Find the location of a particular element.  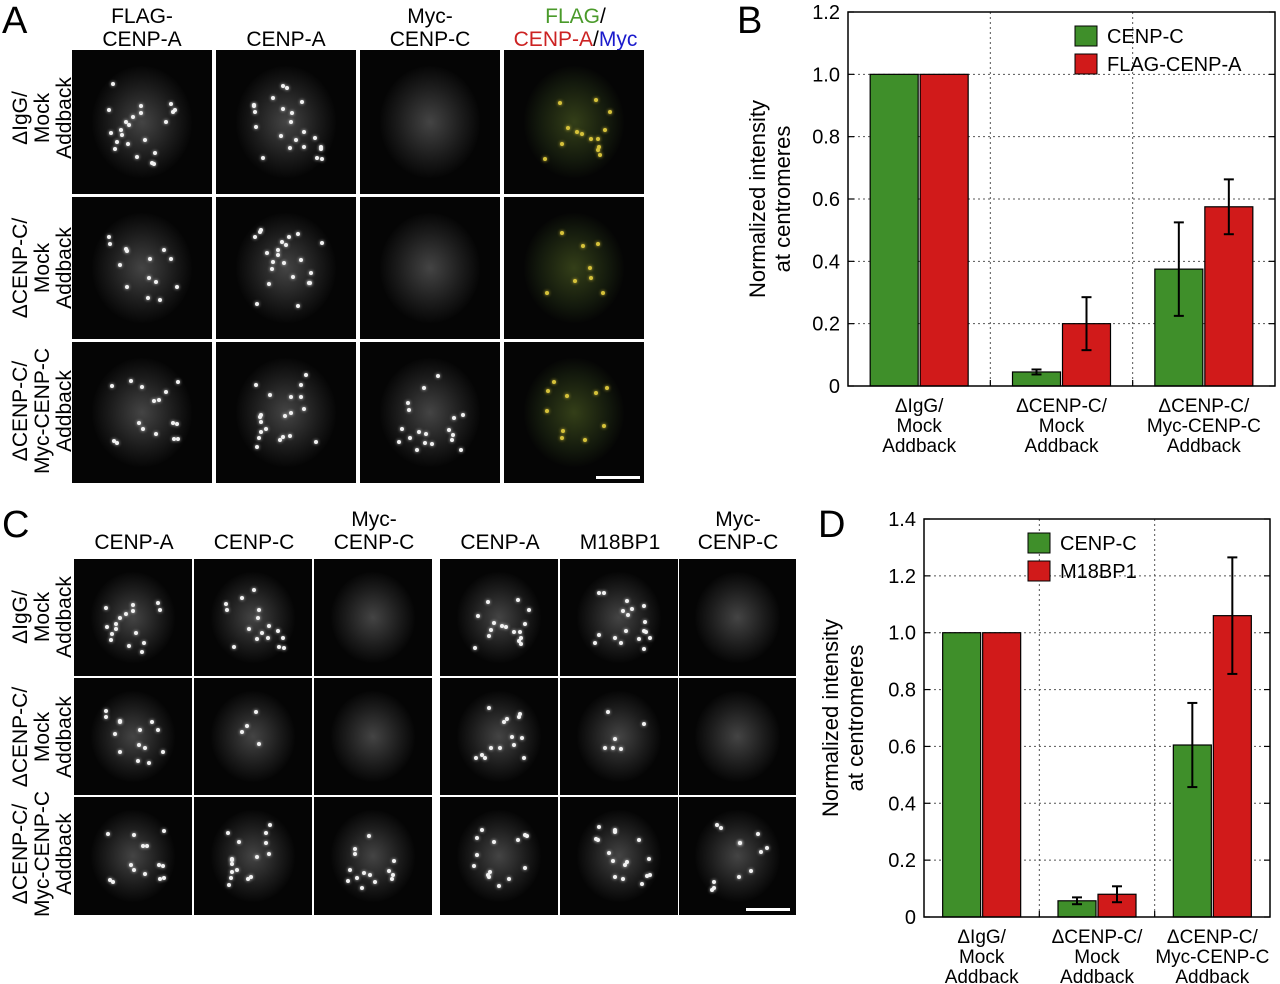

panel-c-micrograph-r3-c5 is located at coordinates (619, 856).